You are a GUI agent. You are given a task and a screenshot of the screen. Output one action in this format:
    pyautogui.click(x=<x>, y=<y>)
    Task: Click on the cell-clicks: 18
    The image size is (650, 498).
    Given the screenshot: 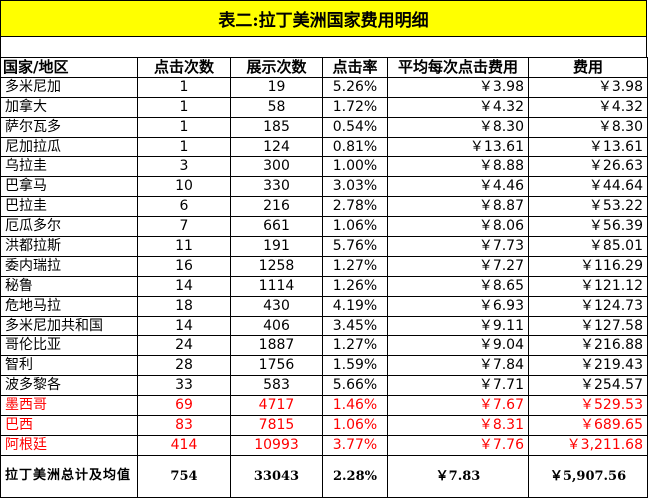 What is the action you would take?
    pyautogui.click(x=184, y=306)
    